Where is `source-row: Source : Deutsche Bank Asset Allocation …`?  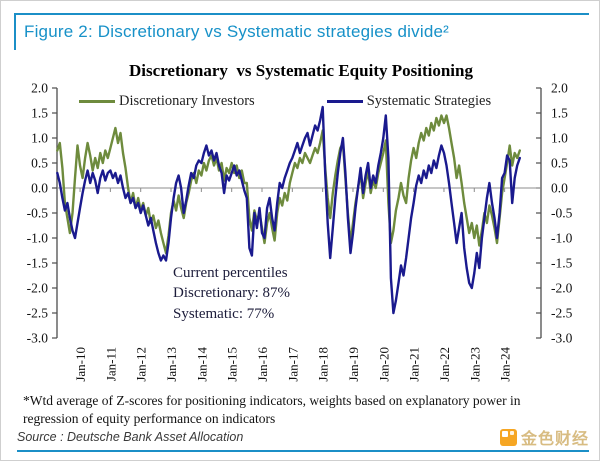
source-row: Source : Deutsche Bank Asset Allocation … is located at coordinates (303, 437).